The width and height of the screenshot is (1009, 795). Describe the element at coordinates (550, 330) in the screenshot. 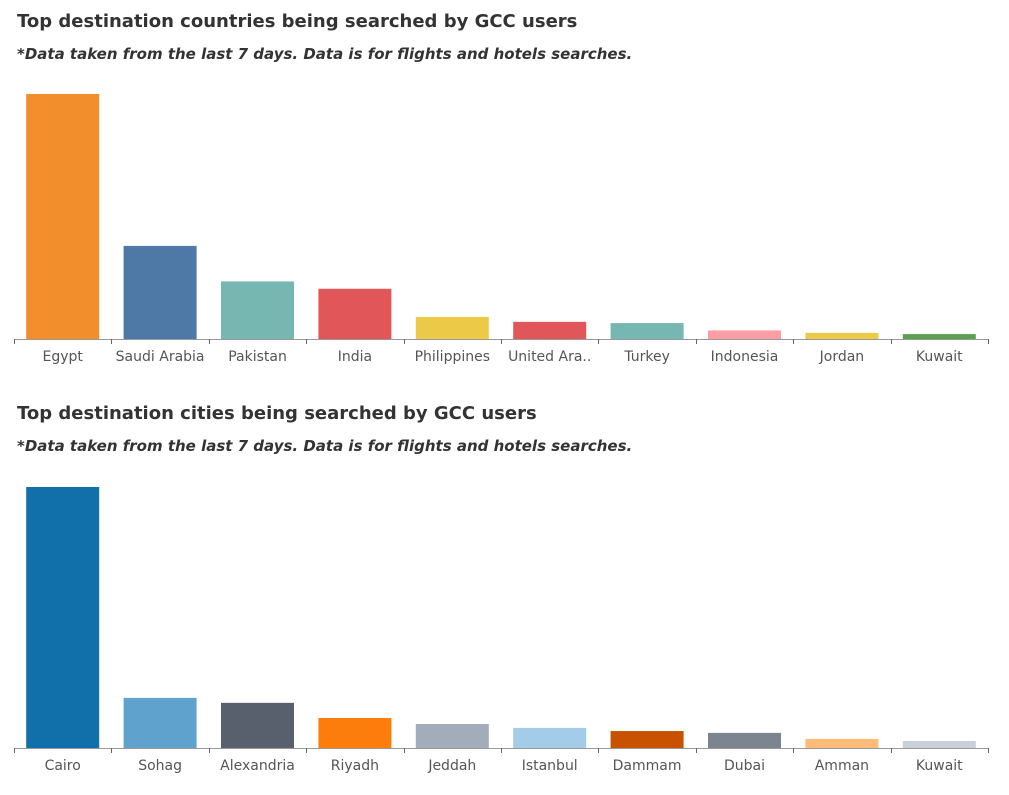

I see `bar-united-ara` at that location.